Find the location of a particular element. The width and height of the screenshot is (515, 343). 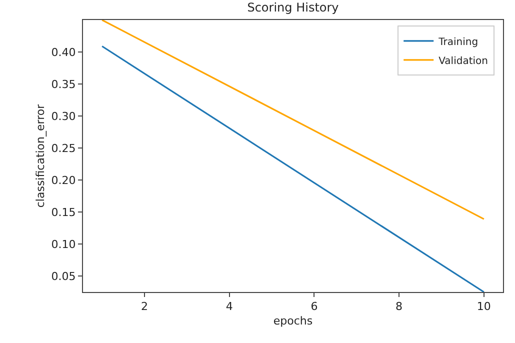

legend-label: Validation is located at coordinates (463, 61).